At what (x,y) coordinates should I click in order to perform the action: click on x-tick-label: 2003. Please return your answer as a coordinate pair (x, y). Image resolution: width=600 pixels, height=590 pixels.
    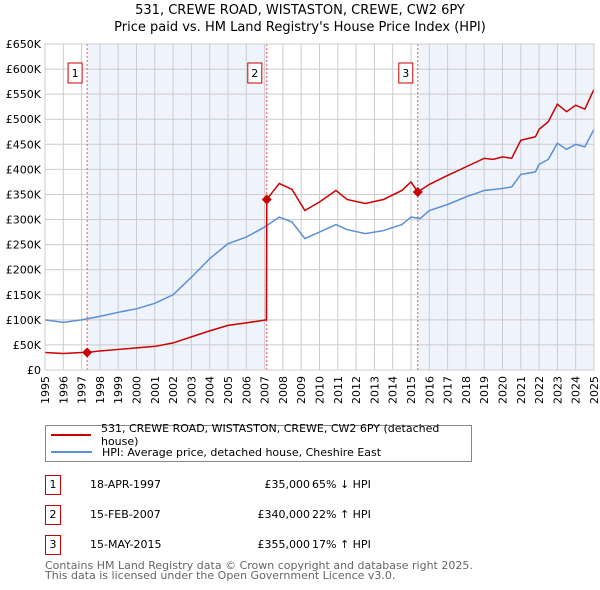
    Looking at the image, I should click on (191, 390).